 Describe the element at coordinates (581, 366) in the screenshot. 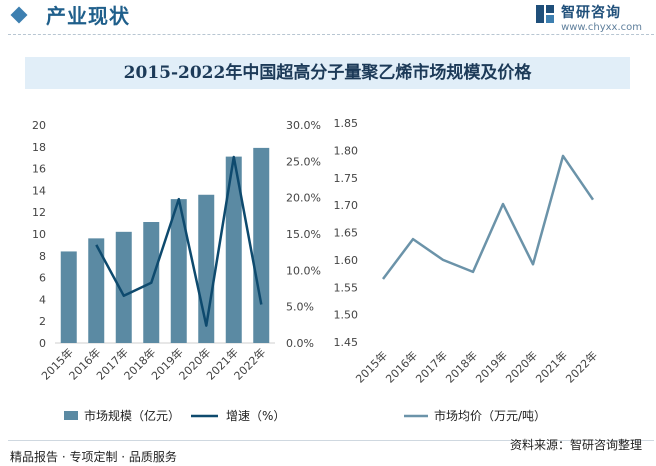

I see `x-tick-label: 2022年` at that location.